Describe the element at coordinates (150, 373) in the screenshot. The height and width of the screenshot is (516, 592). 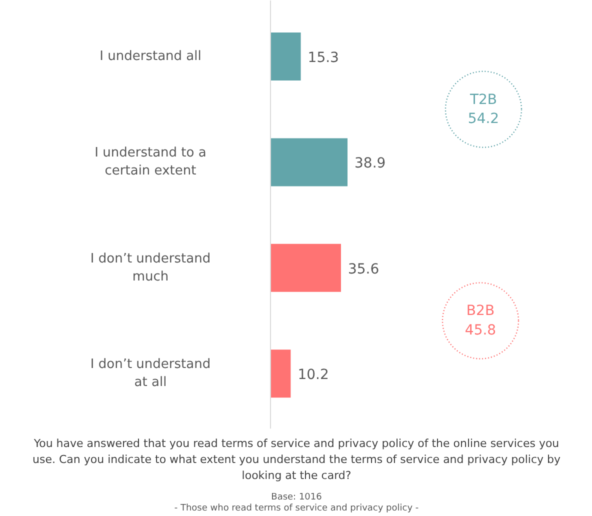
I see `y-tick-label: I don’t understand at all` at that location.